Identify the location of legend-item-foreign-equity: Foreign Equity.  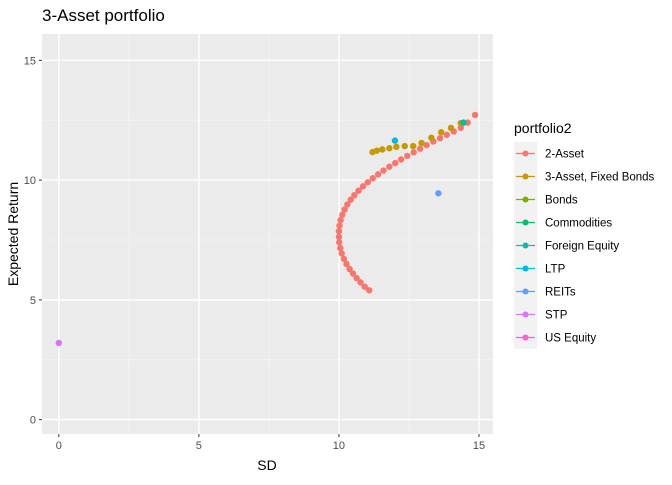
(566, 245).